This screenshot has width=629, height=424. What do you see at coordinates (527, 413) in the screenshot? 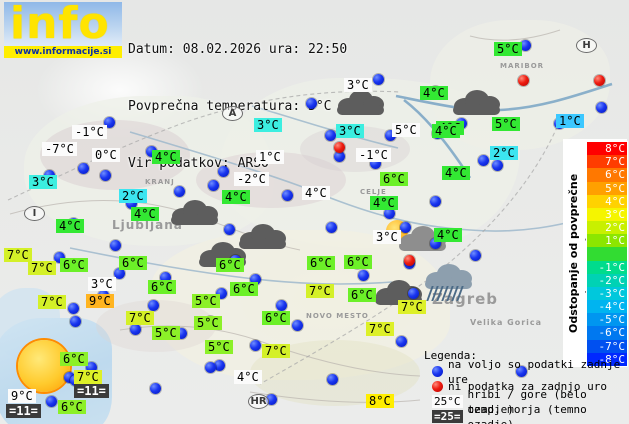
I see `legend-item-sea-label: temp. morja (temno ozadje)` at bounding box center [527, 413].